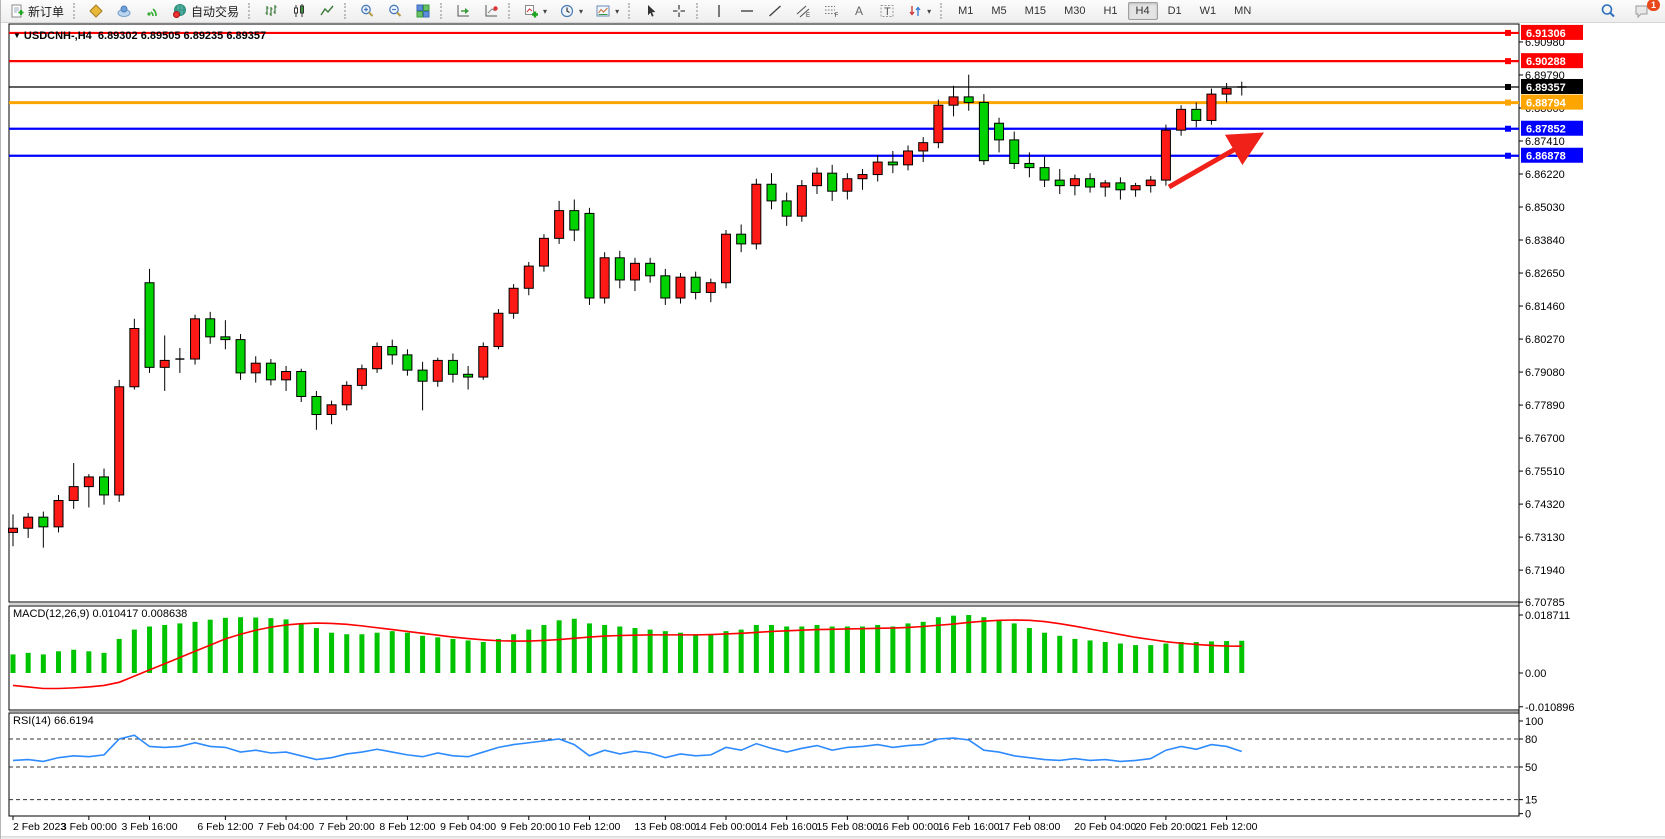 Image resolution: width=1665 pixels, height=839 pixels. What do you see at coordinates (1545, 538) in the screenshot?
I see `price-tick-label: 6.73130` at bounding box center [1545, 538].